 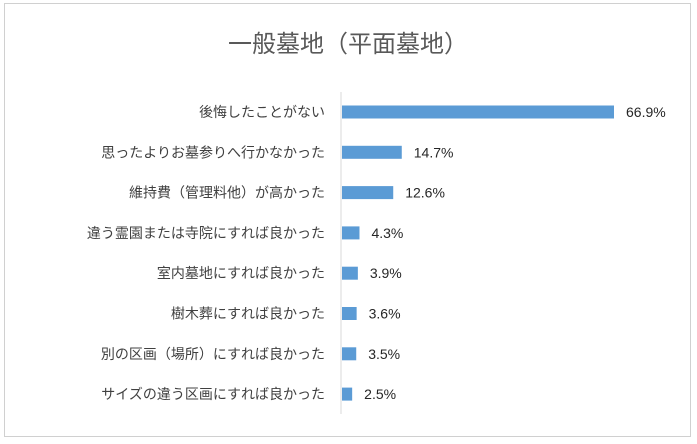 What do you see at coordinates (387, 233) in the screenshot?
I see `value-label: 4.3%` at bounding box center [387, 233].